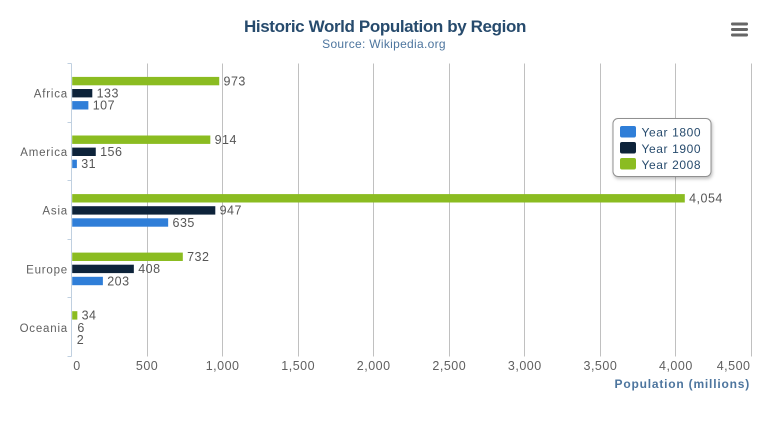 The height and width of the screenshot is (421, 769). Describe the element at coordinates (525, 366) in the screenshot. I see `svg-text: 3,000` at that location.